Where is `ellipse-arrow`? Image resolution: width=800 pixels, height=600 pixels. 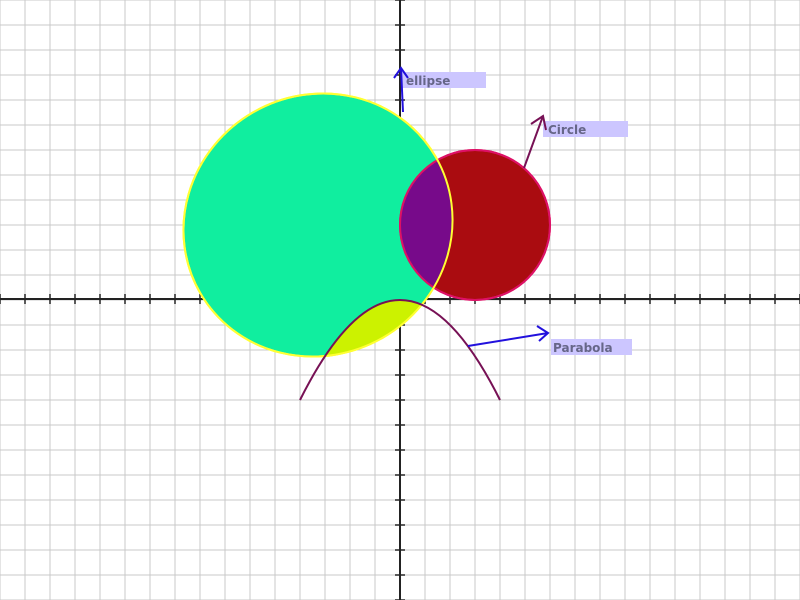
ellipse-arrow is located at coordinates (401, 89).